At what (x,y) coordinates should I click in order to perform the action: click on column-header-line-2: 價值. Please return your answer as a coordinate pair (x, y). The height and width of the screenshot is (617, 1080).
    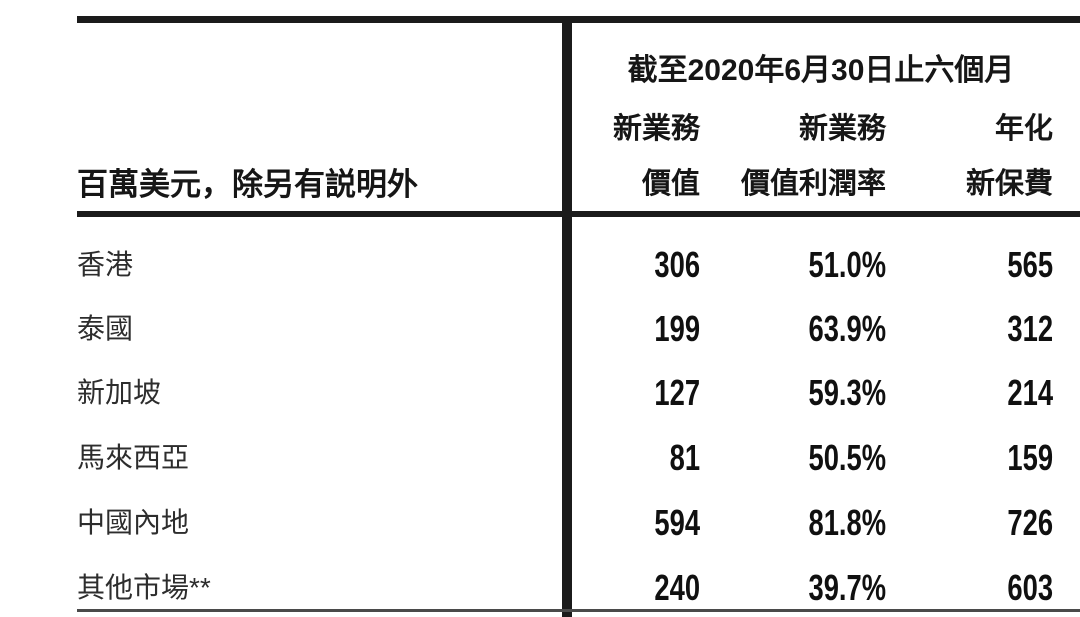
    Looking at the image, I should click on (670, 184).